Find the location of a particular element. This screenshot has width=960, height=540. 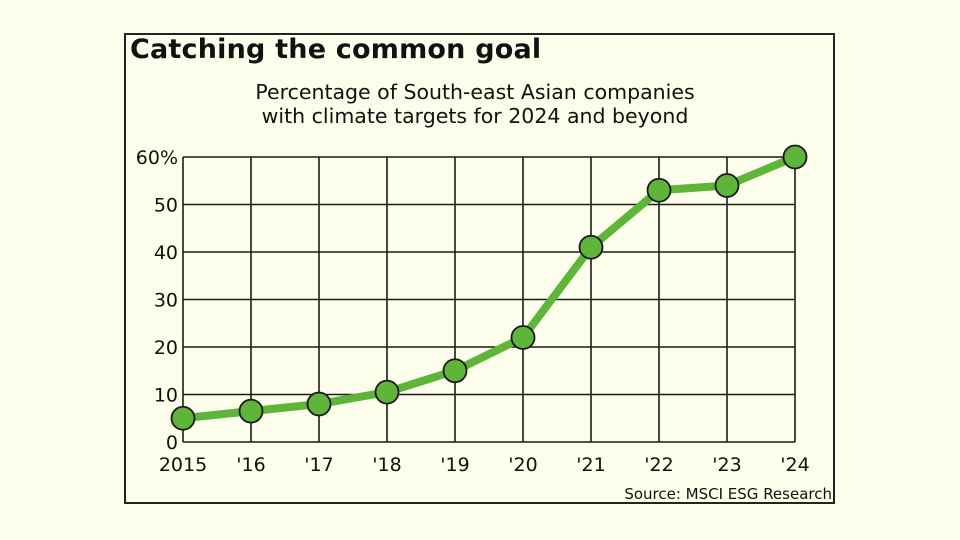

x-tick-label: '22 is located at coordinates (658, 465).